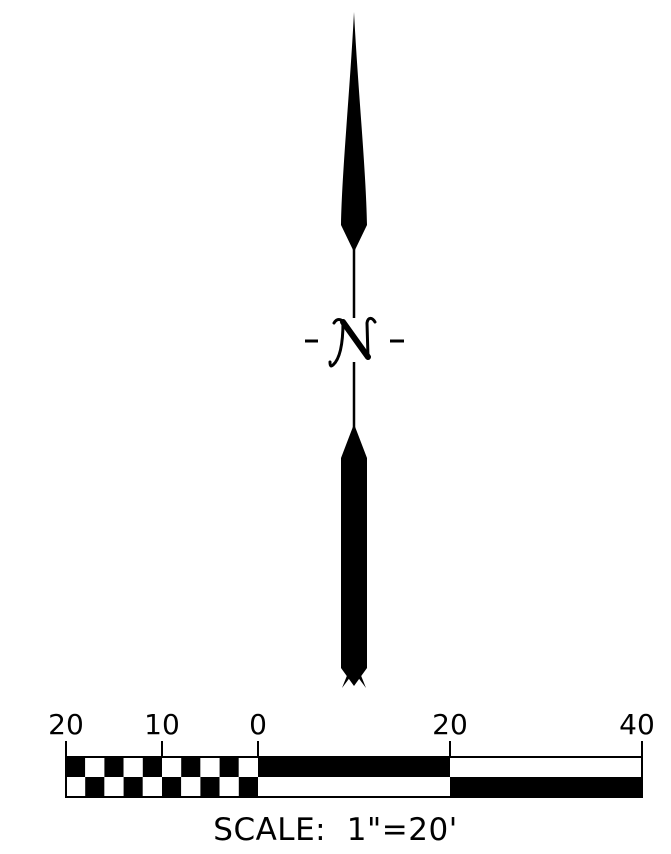 This screenshot has width=671, height=854. I want to click on scale-subdivision-checker, so click(162, 777).